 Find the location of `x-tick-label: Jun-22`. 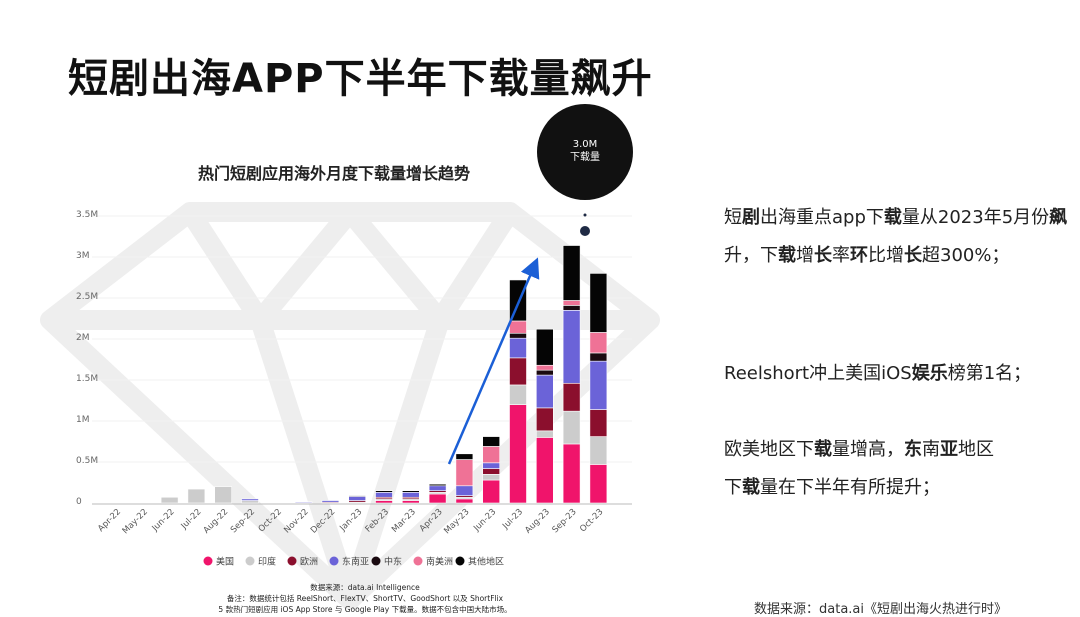

x-tick-label: Jun-22 is located at coordinates (163, 520).